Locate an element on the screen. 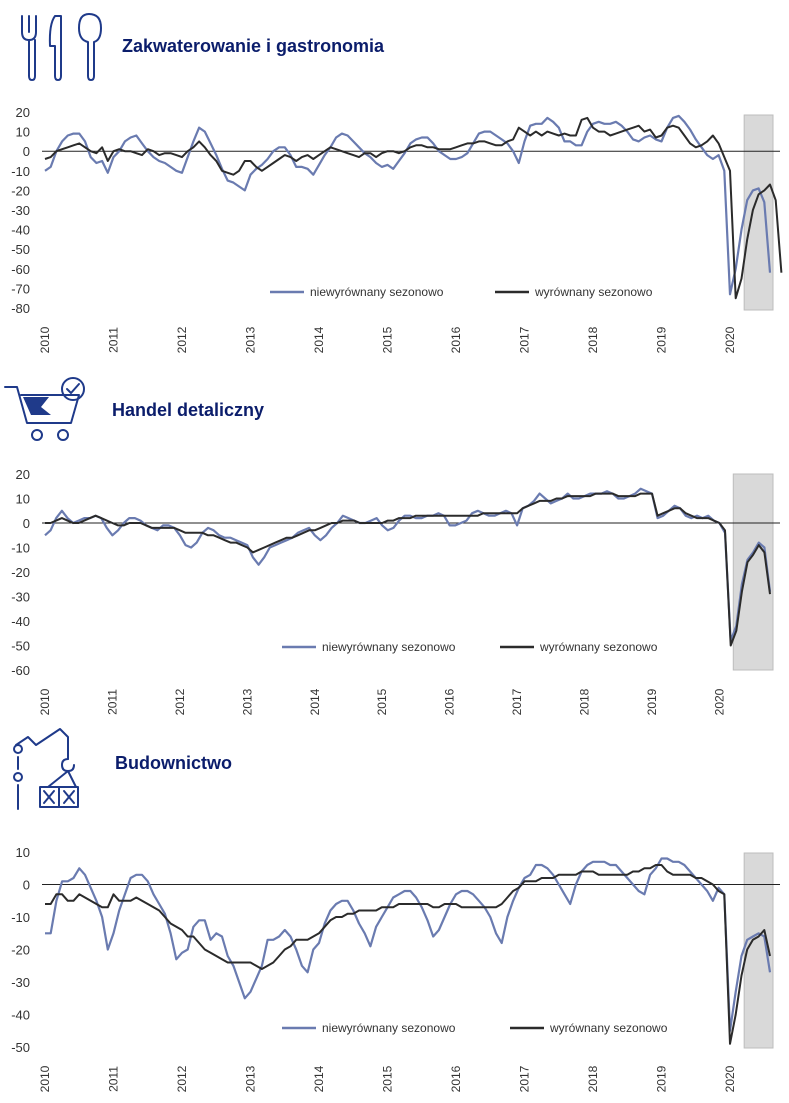 The image size is (789, 1103). cutlery-icon is located at coordinates (61, 47).